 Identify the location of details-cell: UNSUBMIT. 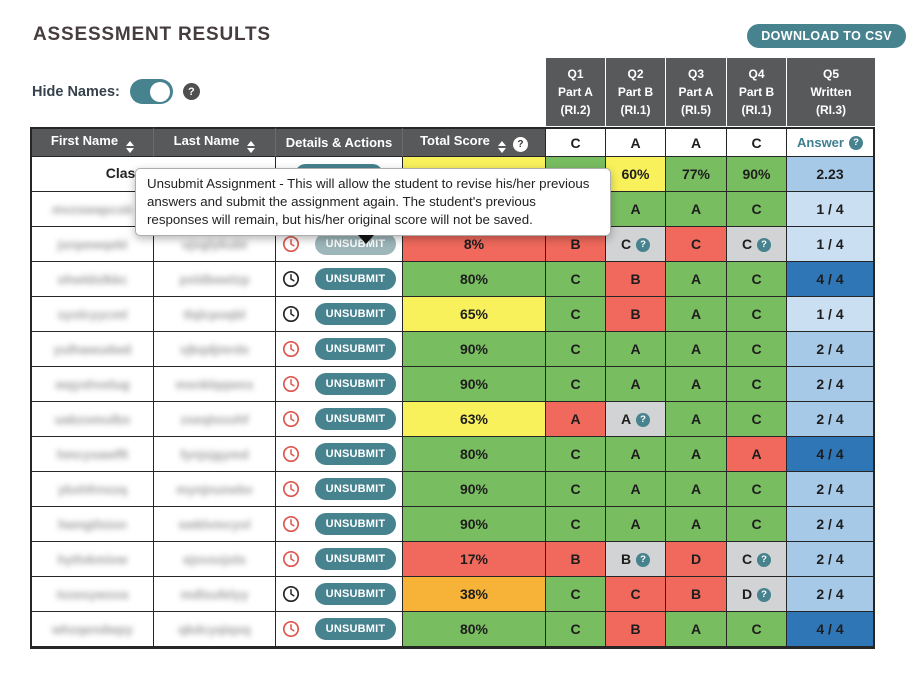
(338, 314).